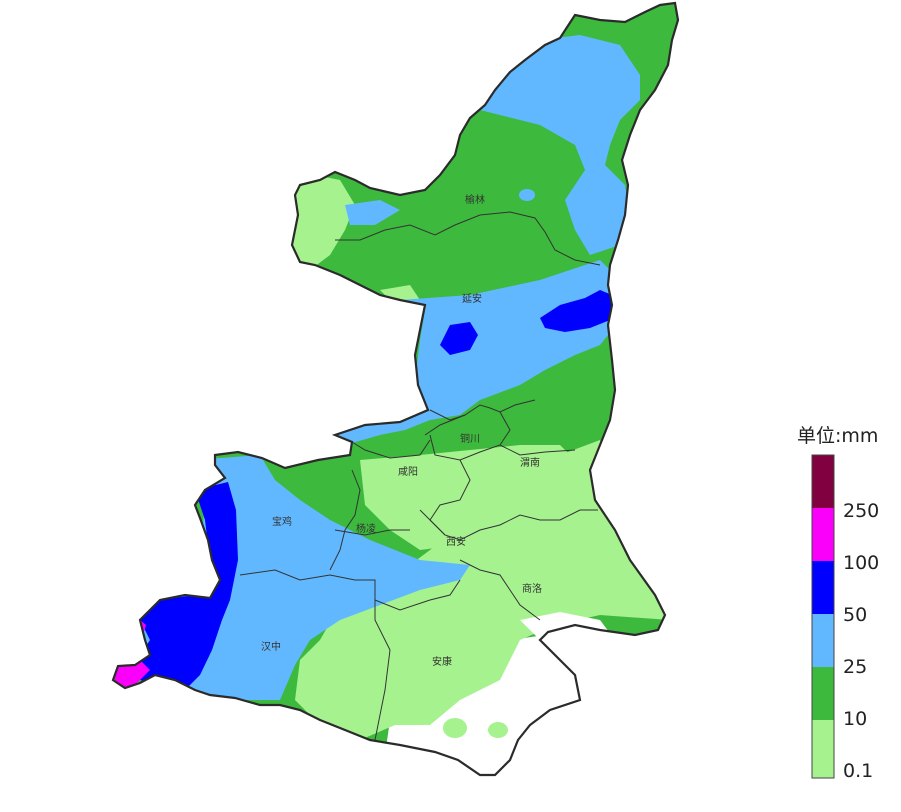 Image resolution: width=901 pixels, height=812 pixels. Describe the element at coordinates (855, 719) in the screenshot. I see `legend-label-10: 10` at that location.